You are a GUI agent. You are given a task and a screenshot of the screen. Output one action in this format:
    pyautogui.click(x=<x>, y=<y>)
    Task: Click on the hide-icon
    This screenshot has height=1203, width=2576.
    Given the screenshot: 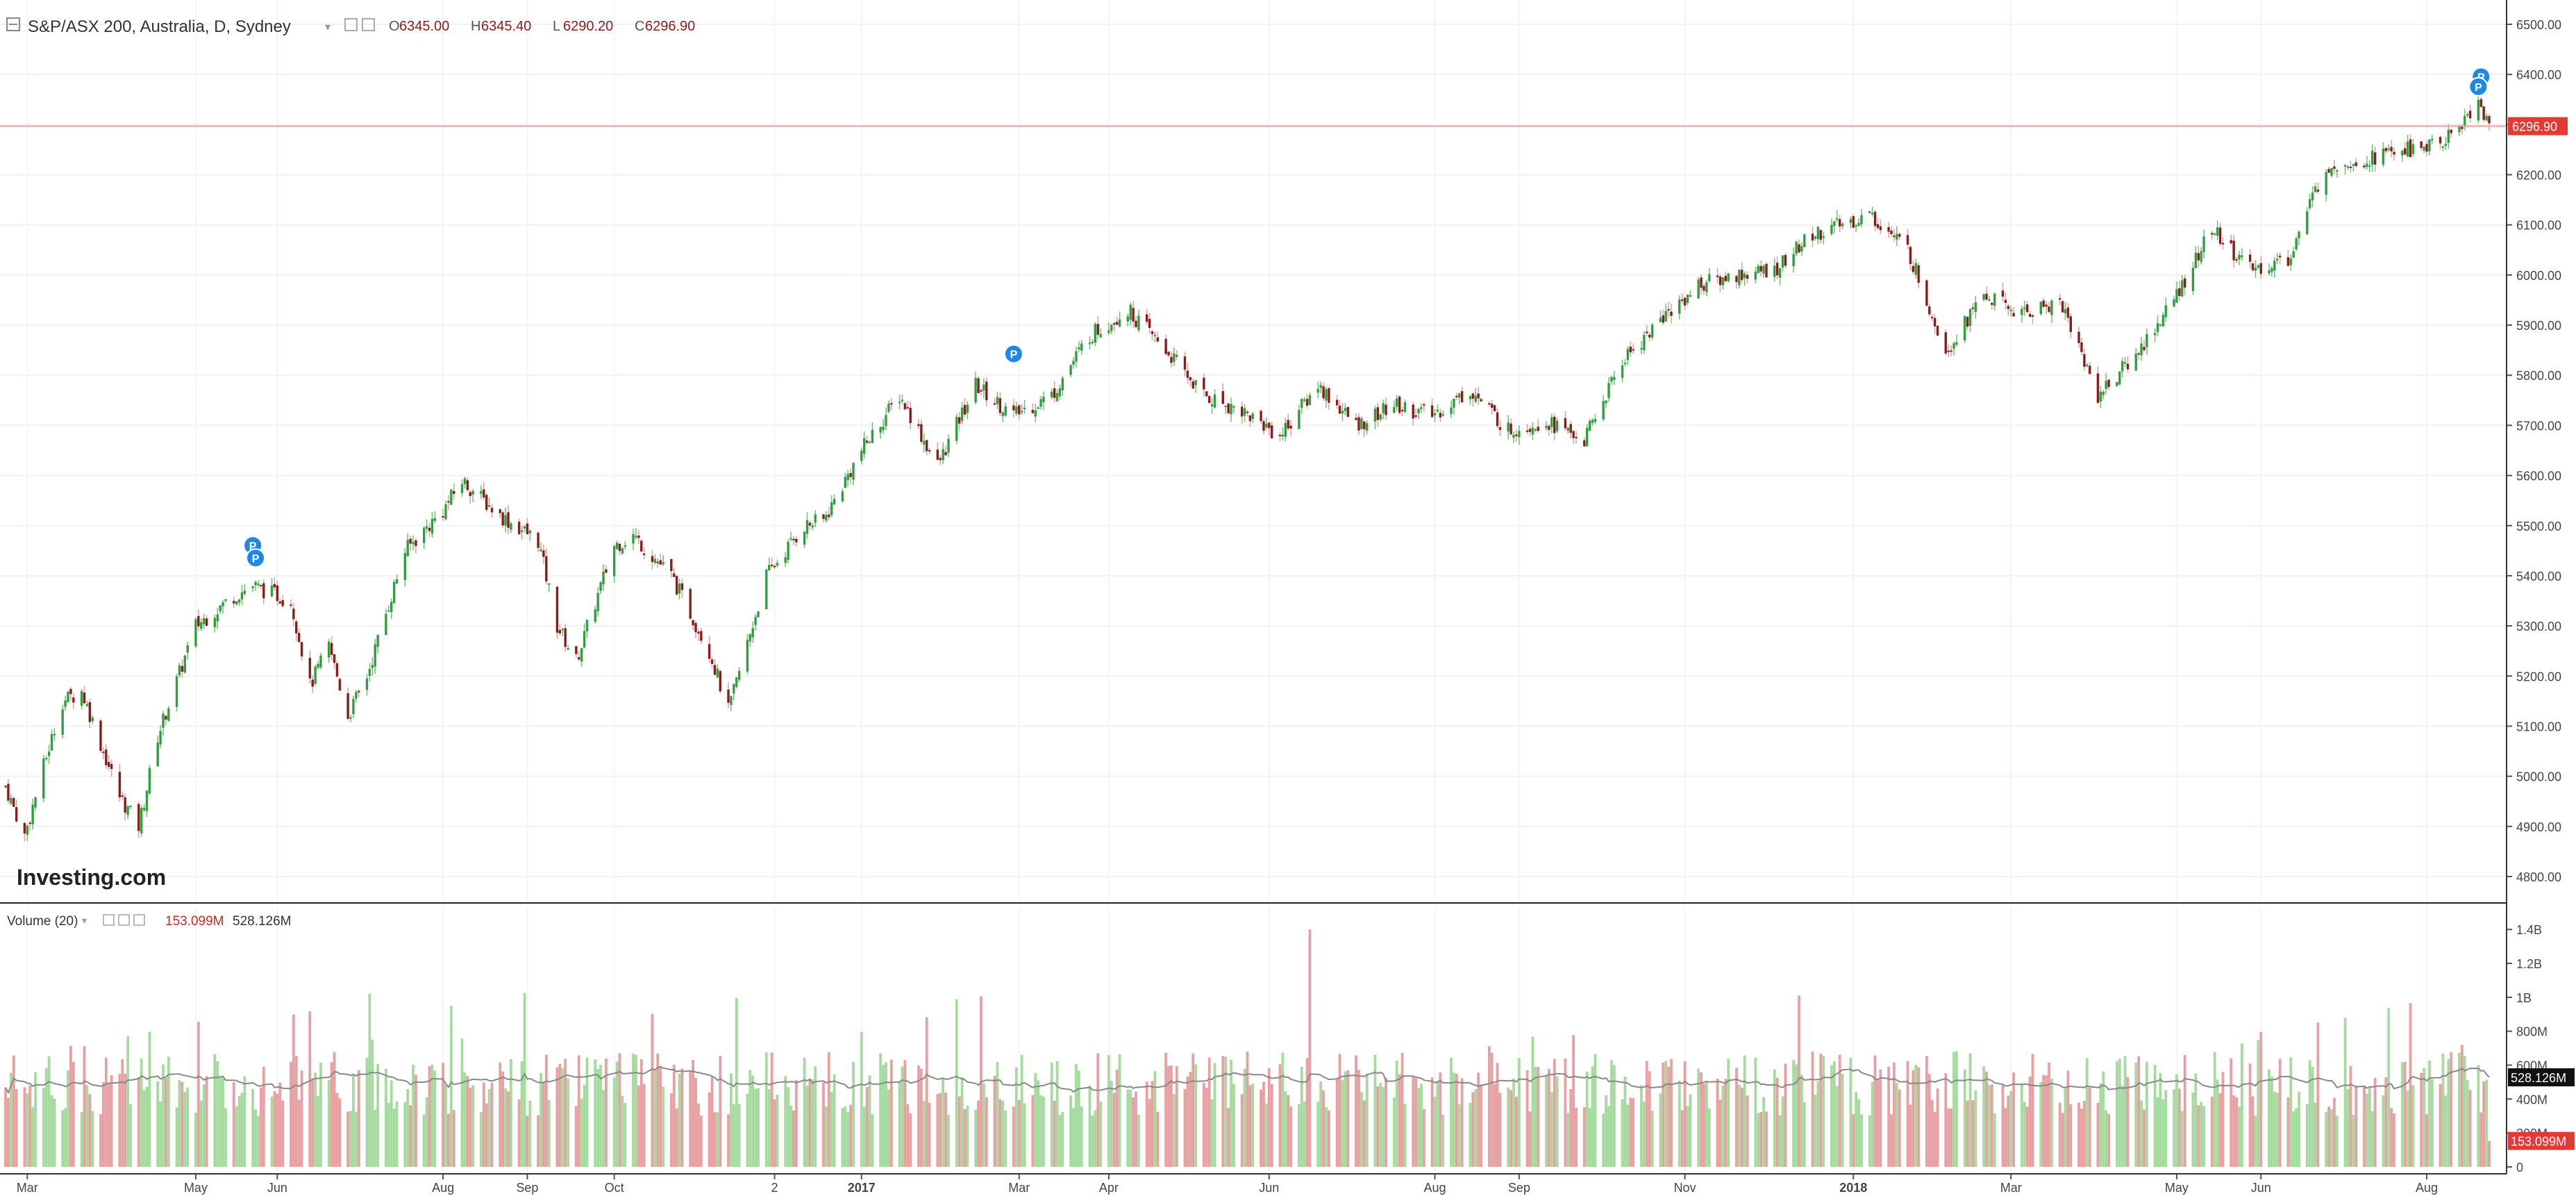 What is the action you would take?
    pyautogui.click(x=368, y=25)
    